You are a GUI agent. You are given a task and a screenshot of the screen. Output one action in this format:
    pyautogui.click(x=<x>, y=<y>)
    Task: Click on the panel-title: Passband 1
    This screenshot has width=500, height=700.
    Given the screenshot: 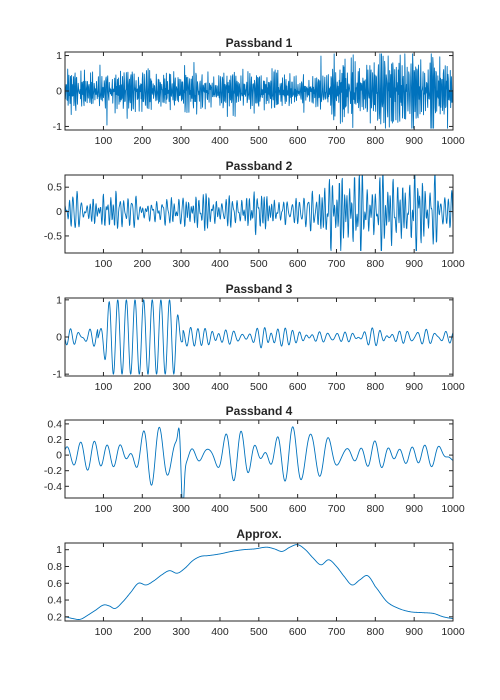 What is the action you would take?
    pyautogui.click(x=259, y=43)
    